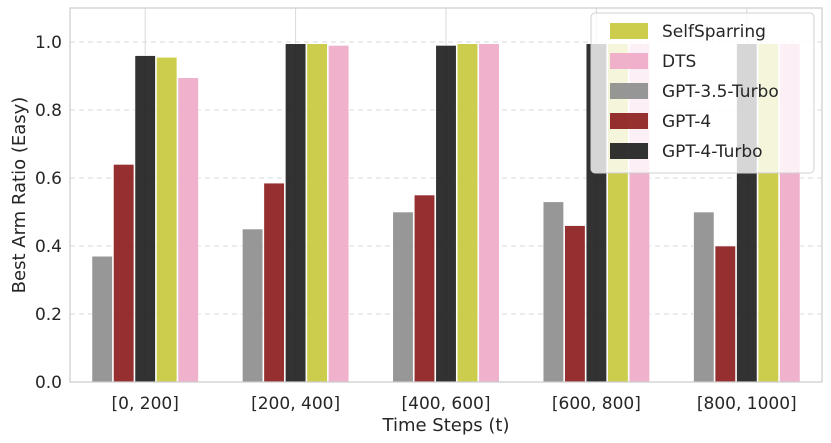  Describe the element at coordinates (720, 92) in the screenshot. I see `legend-label: GPT-3.5-Turbo` at that location.